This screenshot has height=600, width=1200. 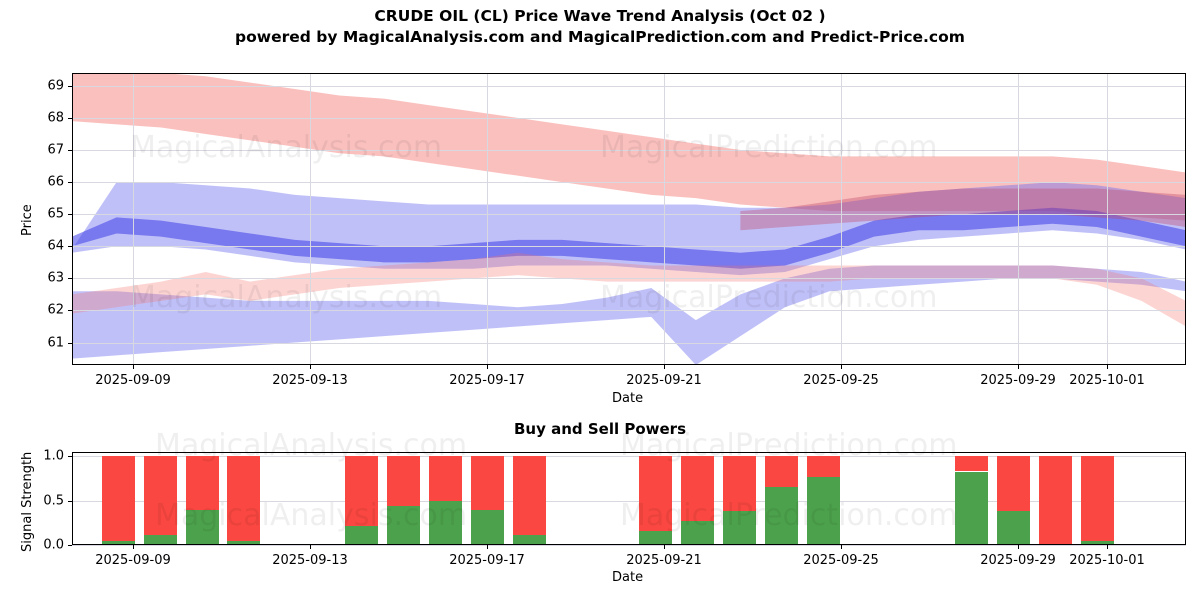 I want to click on powers-title: Buy and Sell Powers, so click(x=599, y=429).